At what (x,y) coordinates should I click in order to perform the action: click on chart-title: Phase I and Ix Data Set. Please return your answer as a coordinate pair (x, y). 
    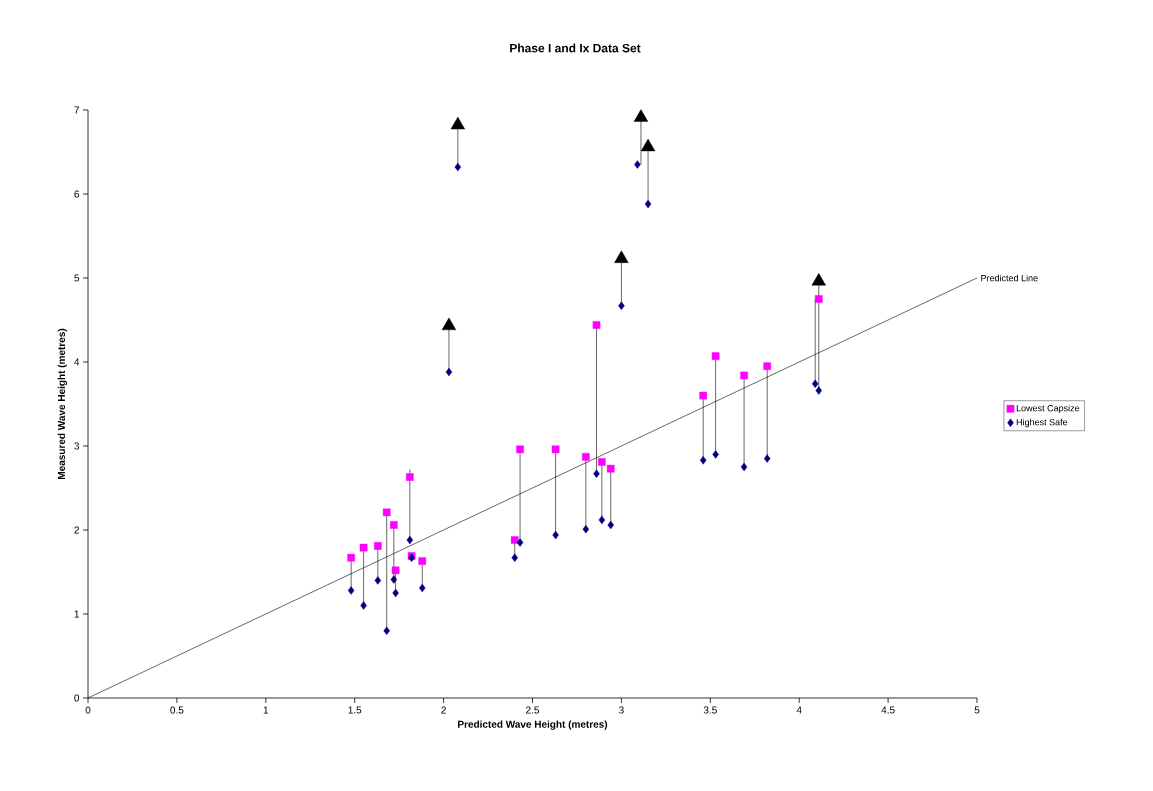
    Looking at the image, I should click on (575, 48).